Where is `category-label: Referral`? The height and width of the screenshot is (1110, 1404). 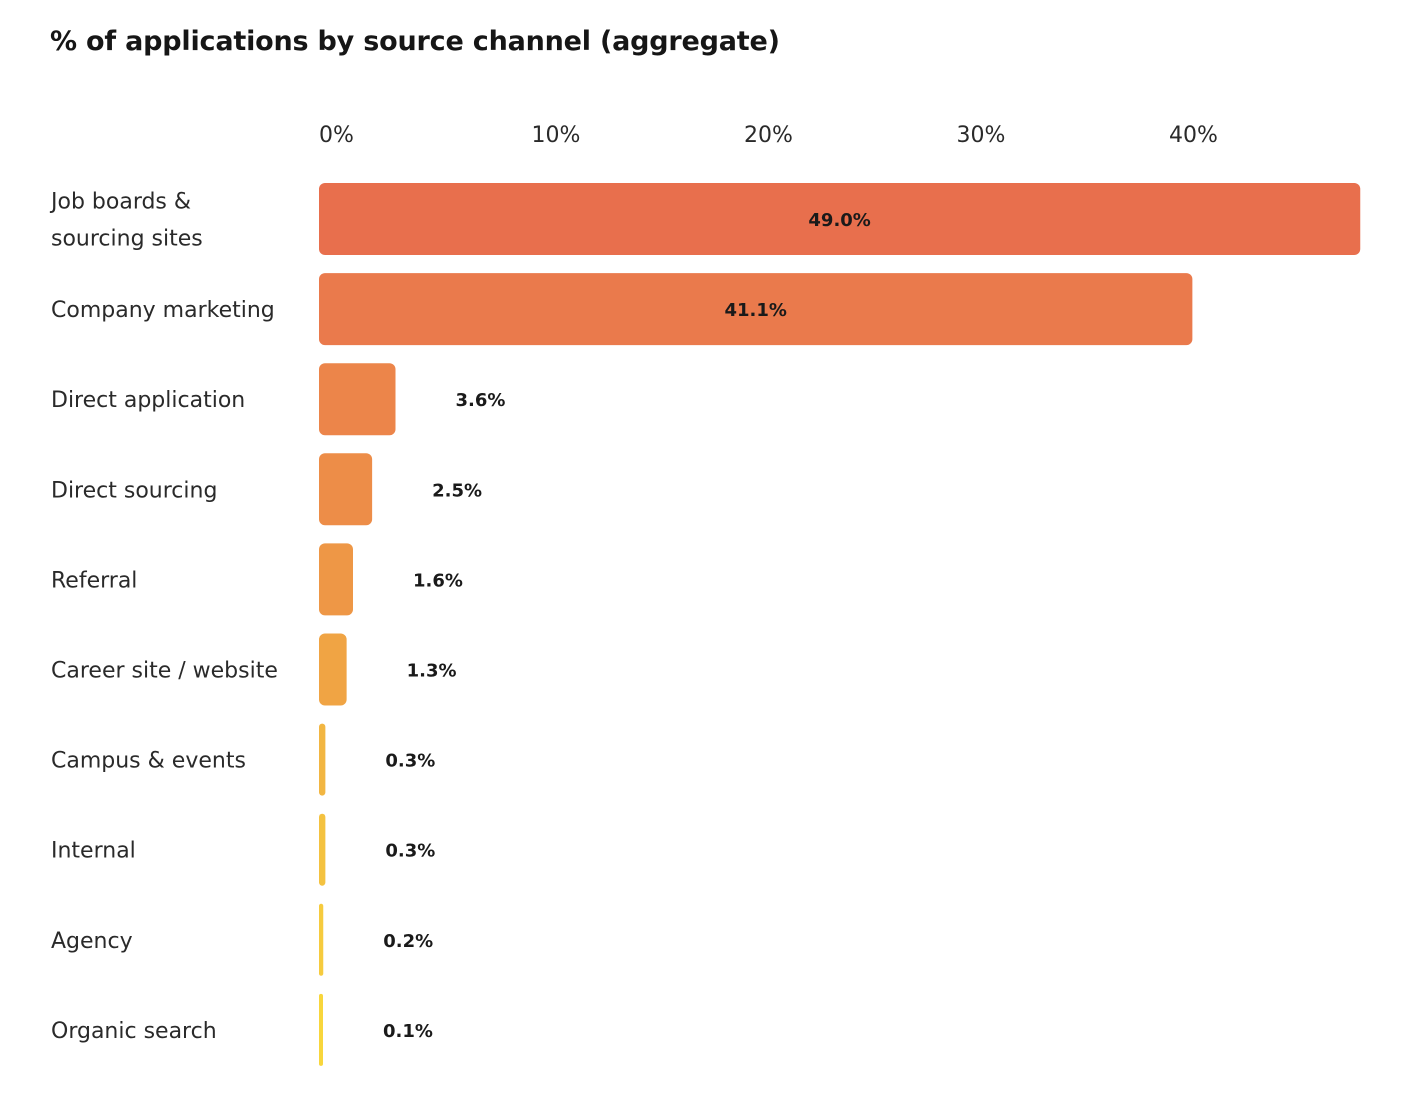 category-label: Referral is located at coordinates (94, 580).